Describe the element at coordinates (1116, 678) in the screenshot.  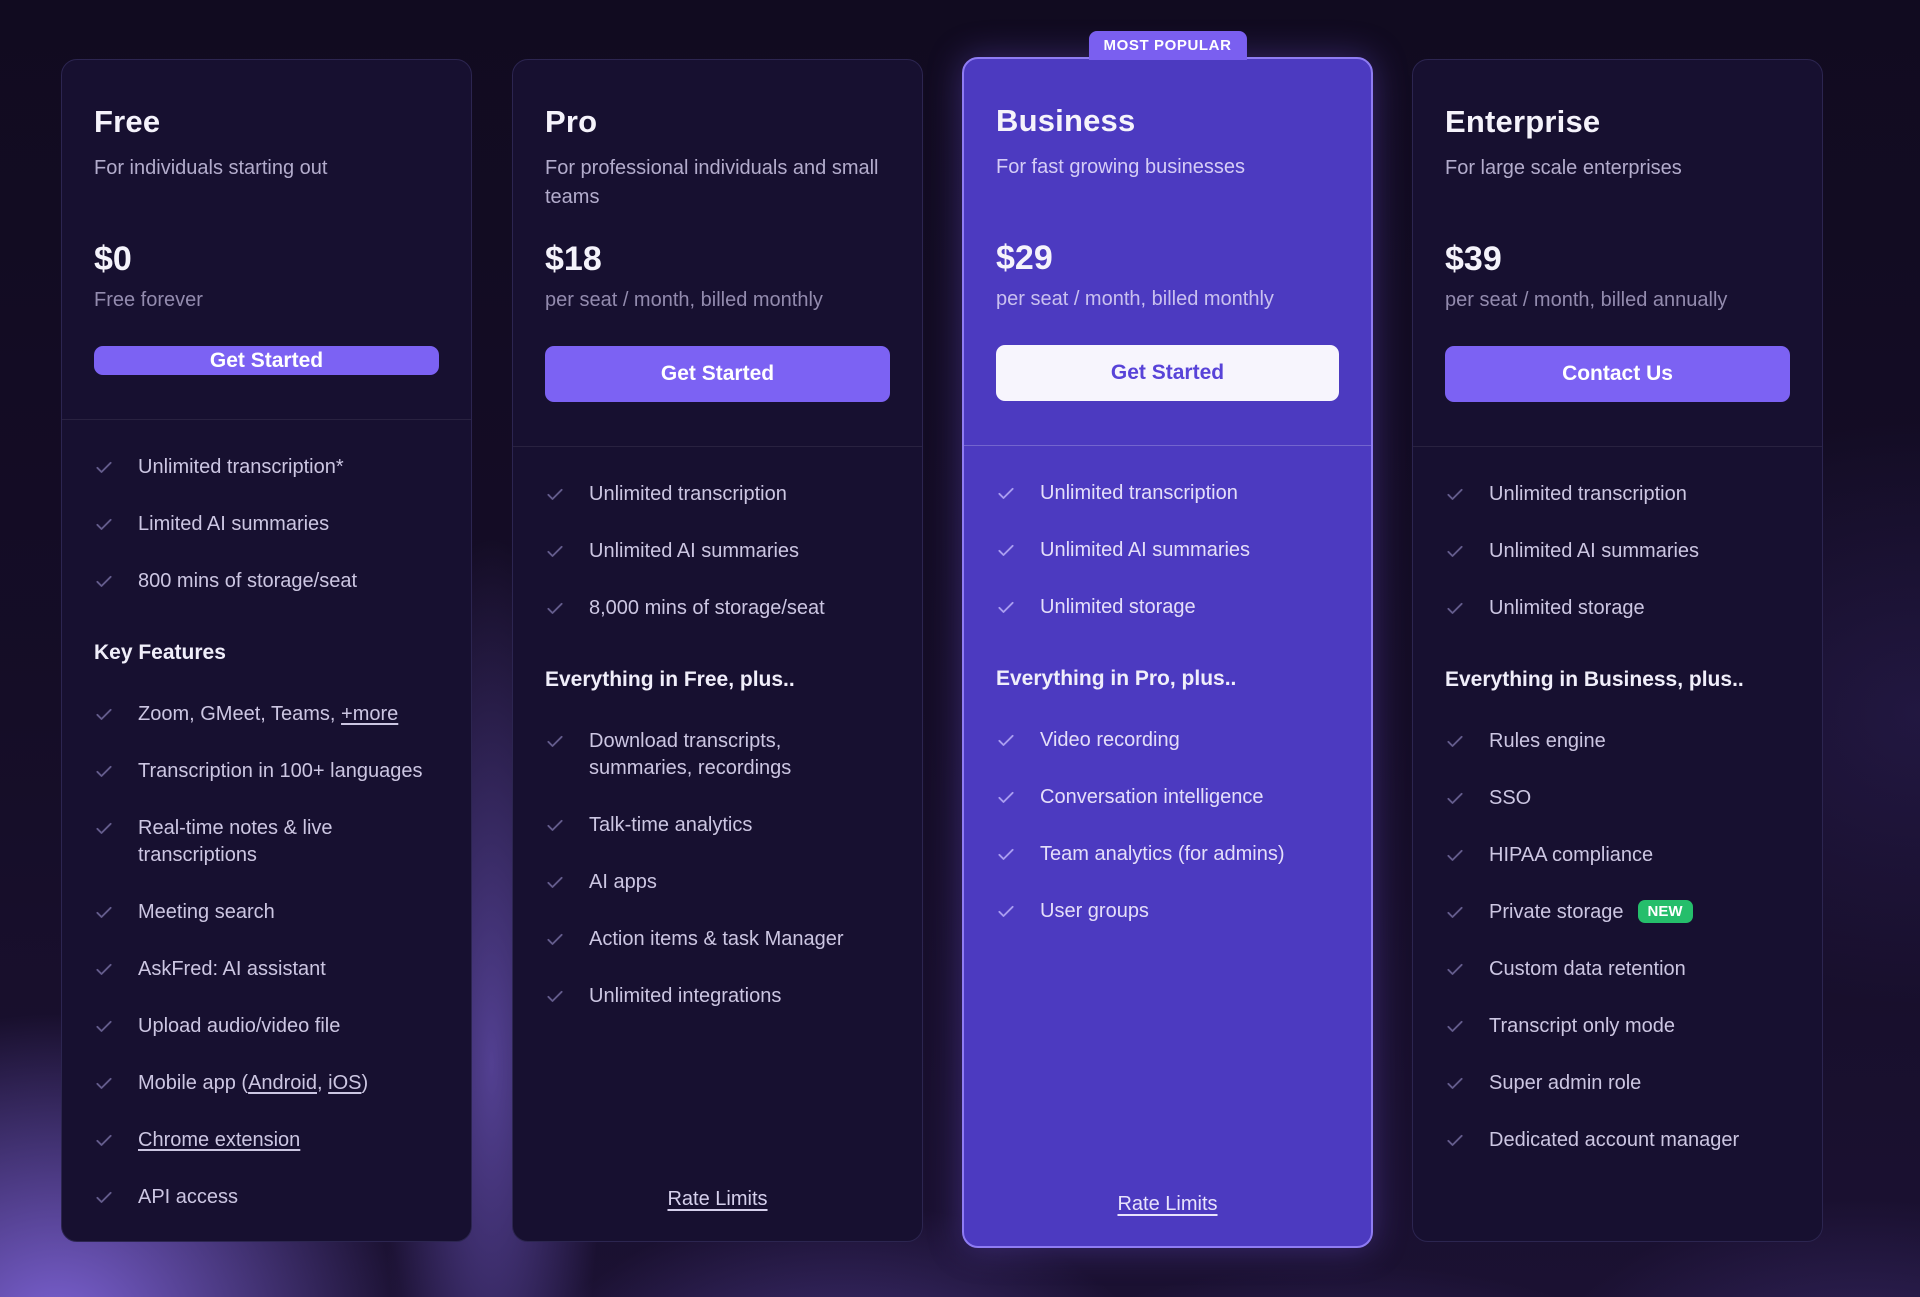
I see `feature-section-heading: Everything in Pro, plus..` at that location.